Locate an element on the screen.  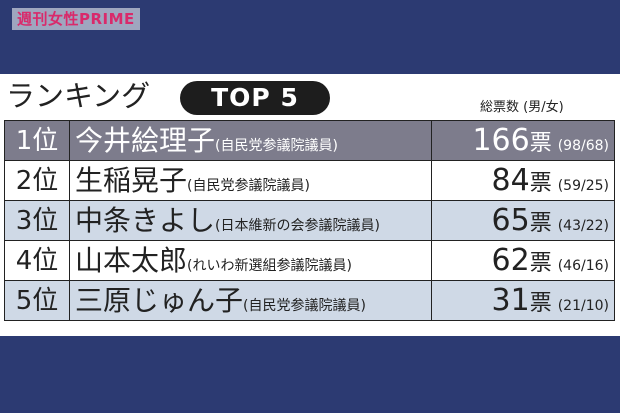
party-label: (れいわ新選組参議院議員) is located at coordinates (269, 266).